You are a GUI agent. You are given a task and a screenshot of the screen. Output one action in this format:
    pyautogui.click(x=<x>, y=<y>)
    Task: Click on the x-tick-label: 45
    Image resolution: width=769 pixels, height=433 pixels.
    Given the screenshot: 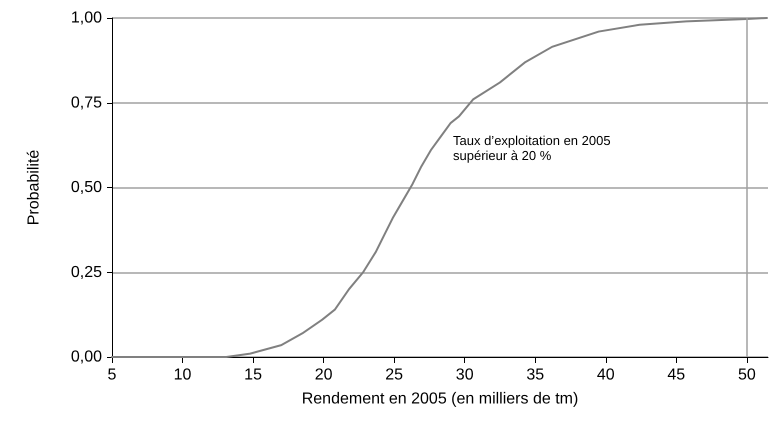 What is the action you would take?
    pyautogui.click(x=676, y=375)
    